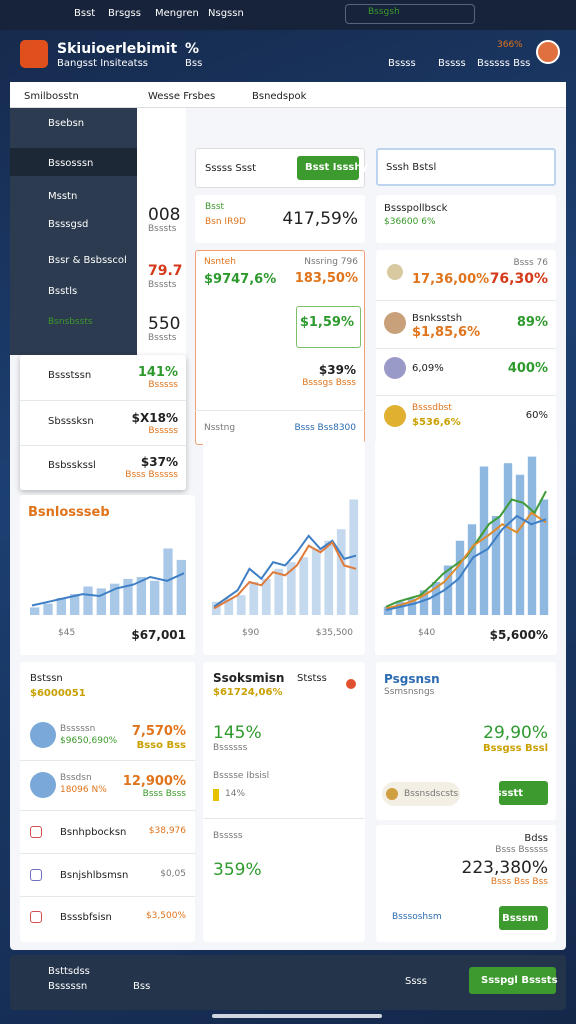 Image resolution: width=576 pixels, height=1024 pixels. Describe the element at coordinates (72, 465) in the screenshot. I see `row-label: Bsbsskssl` at that location.